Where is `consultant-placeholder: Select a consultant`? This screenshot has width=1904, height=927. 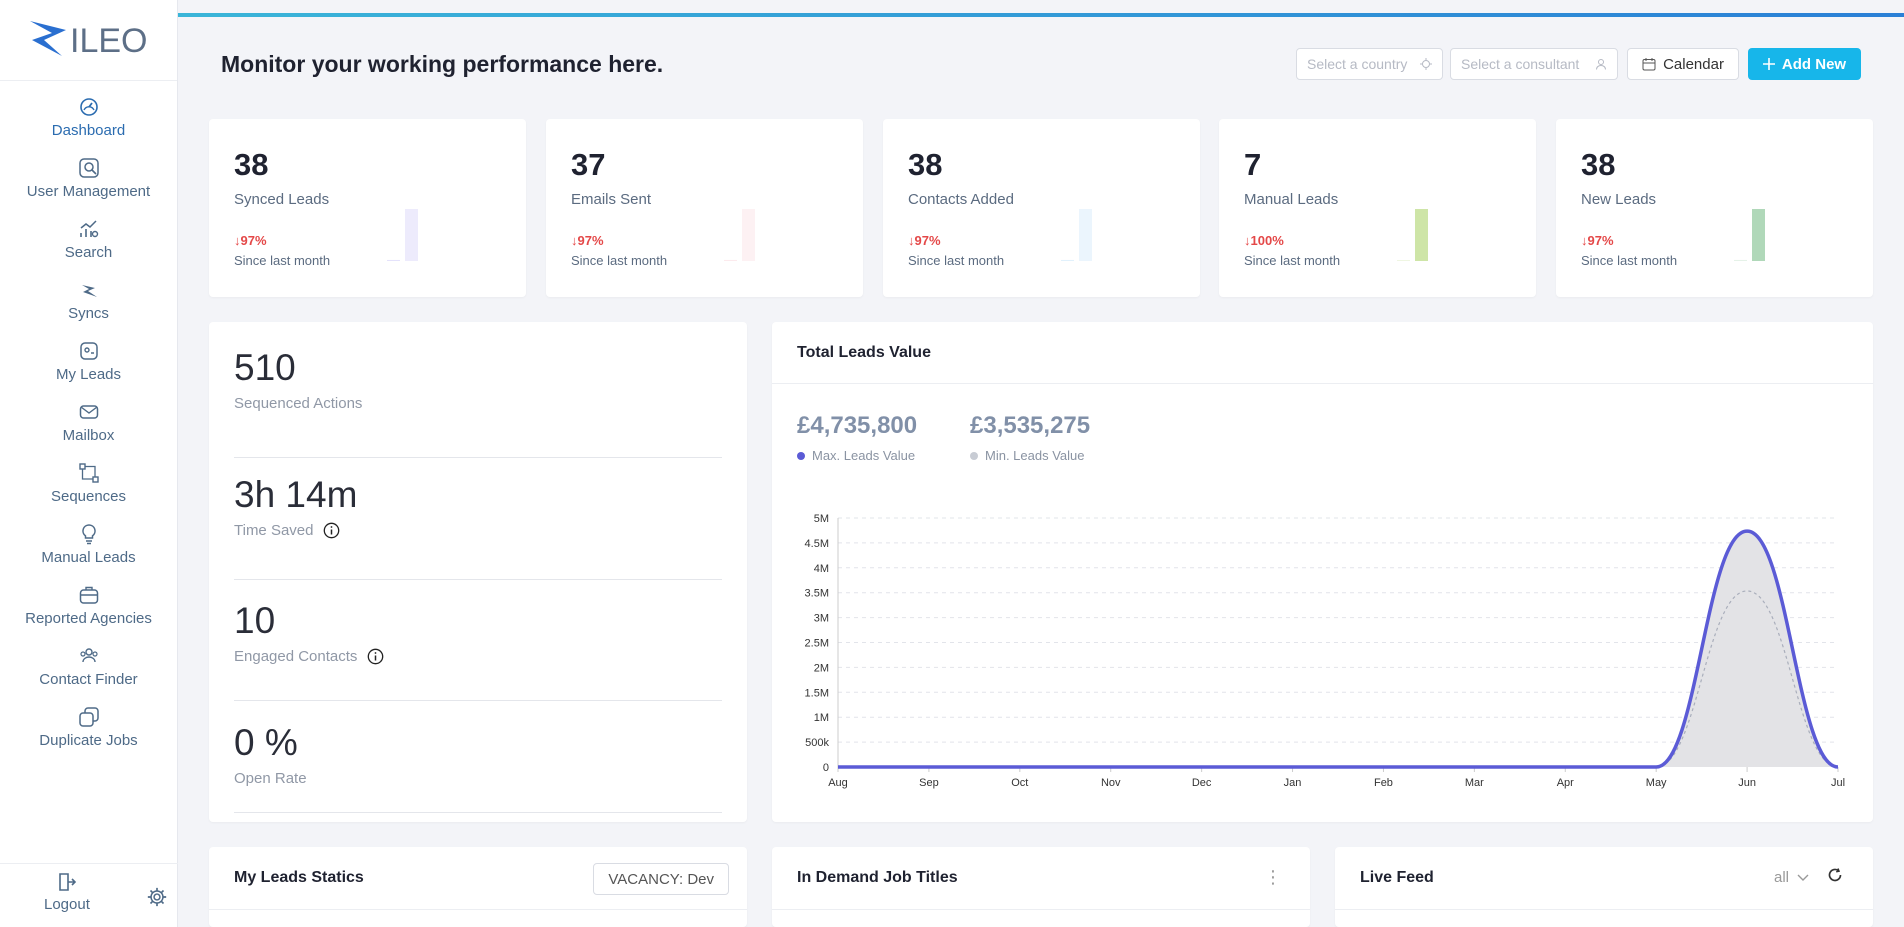
consultant-placeholder: Select a consultant is located at coordinates (1520, 64).